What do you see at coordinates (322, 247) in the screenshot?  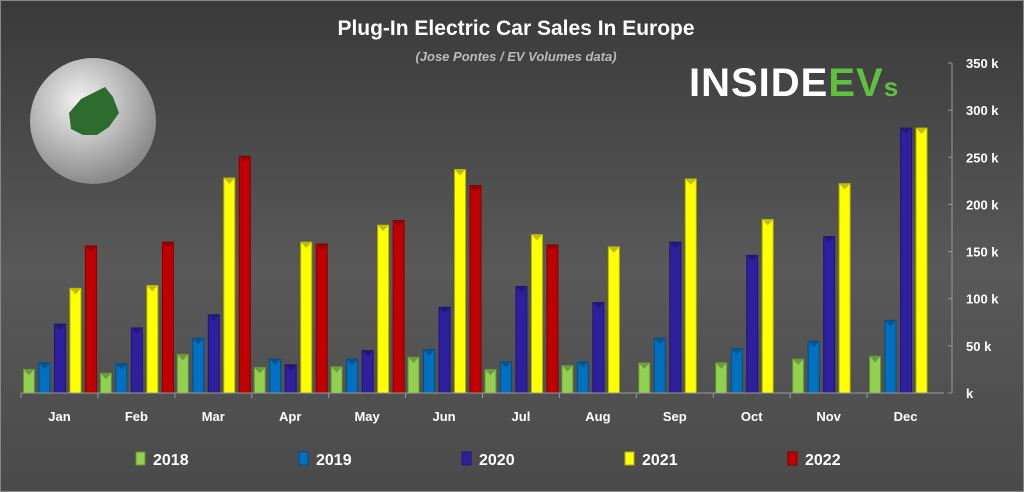 I see `bar-top-2022-apr` at bounding box center [322, 247].